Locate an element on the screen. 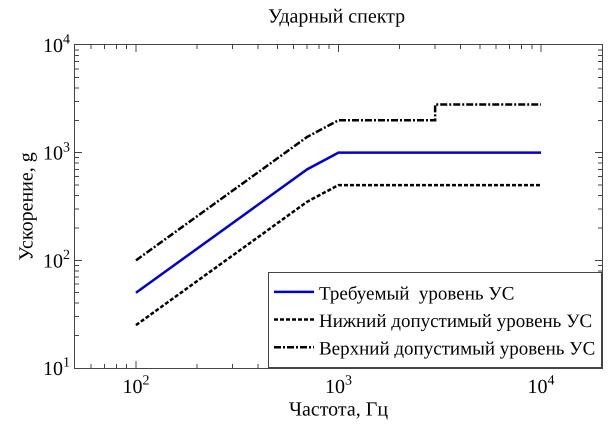 The height and width of the screenshot is (428, 612). x-tick-label: 10$^{2}$ is located at coordinates (136, 386).